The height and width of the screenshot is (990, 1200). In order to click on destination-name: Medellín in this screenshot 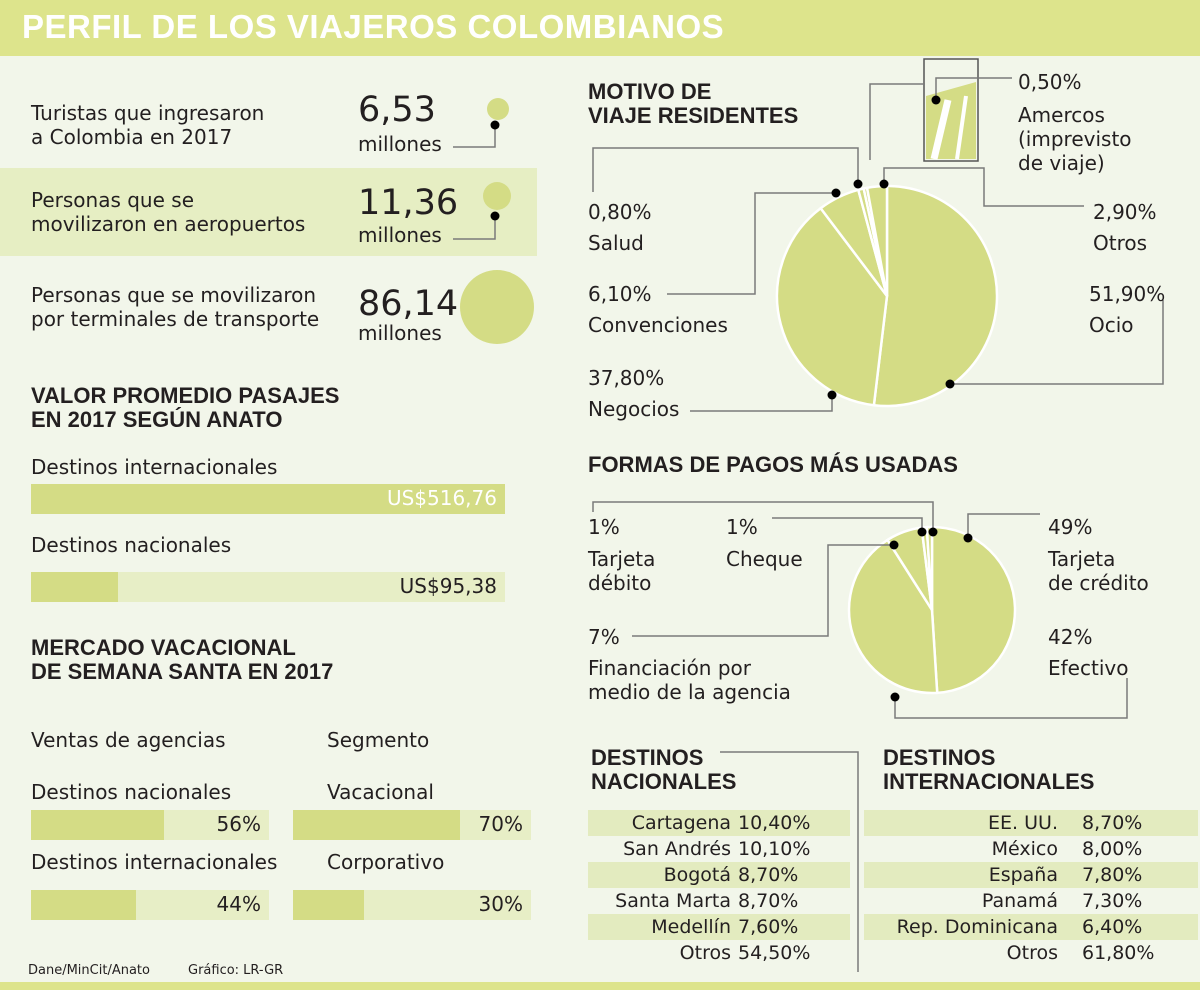, I will do `click(691, 927)`.